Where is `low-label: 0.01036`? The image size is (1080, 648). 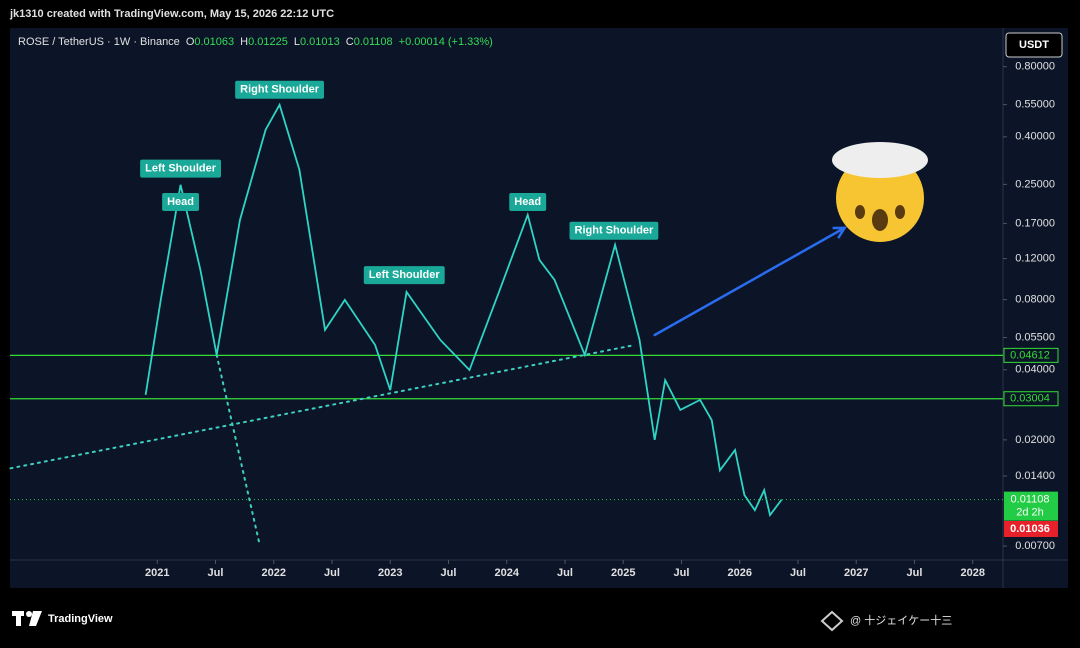 low-label: 0.01036 is located at coordinates (1030, 529).